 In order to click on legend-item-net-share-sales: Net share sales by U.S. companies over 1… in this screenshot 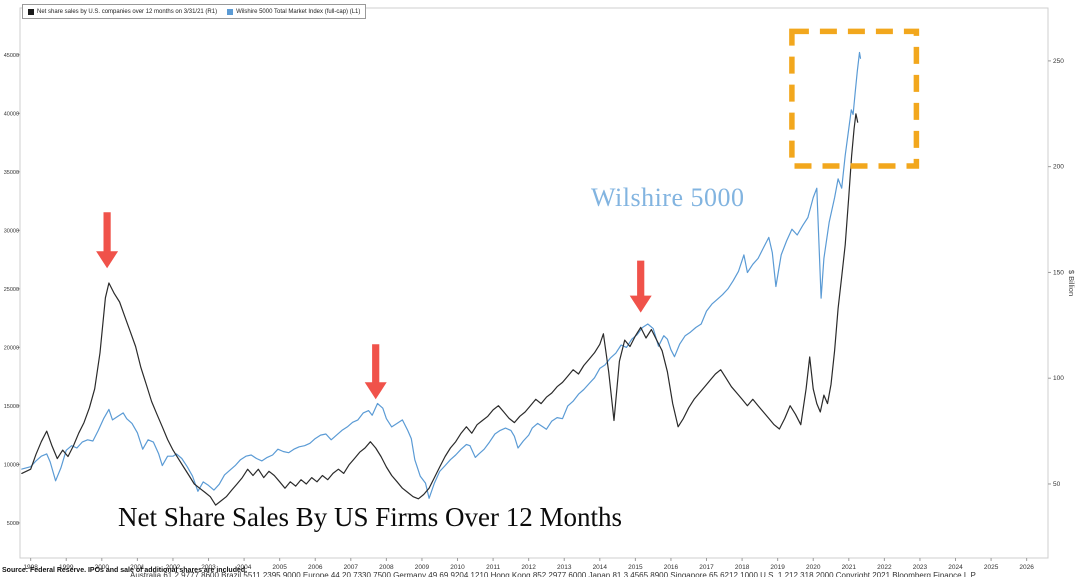, I will do `click(123, 11)`.